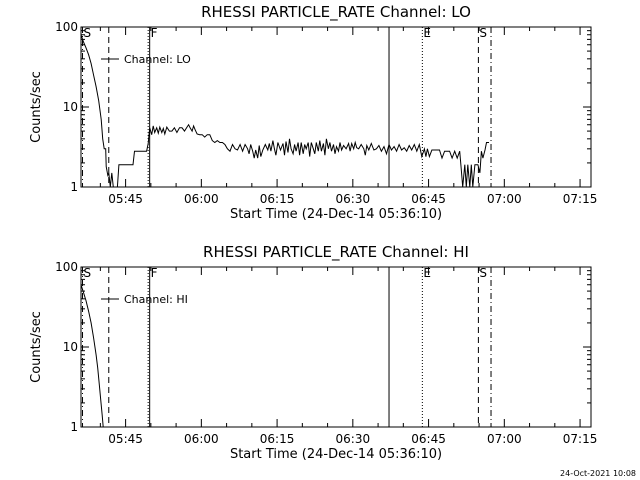 This screenshot has width=640, height=480. I want to click on footer-date: 24-Oct-2021 10:08, so click(598, 473).